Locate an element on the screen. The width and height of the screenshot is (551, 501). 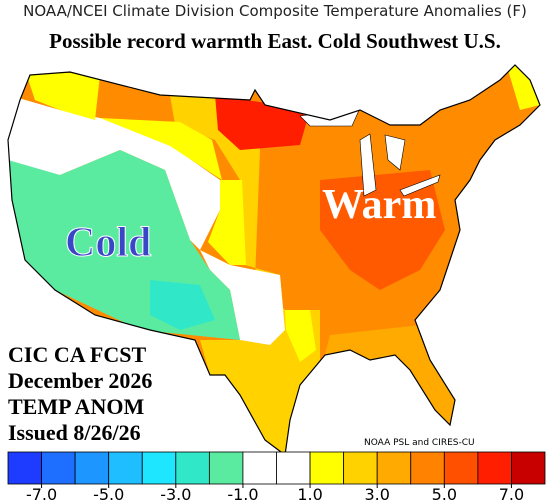
lake-michigan is located at coordinates (368, 165).